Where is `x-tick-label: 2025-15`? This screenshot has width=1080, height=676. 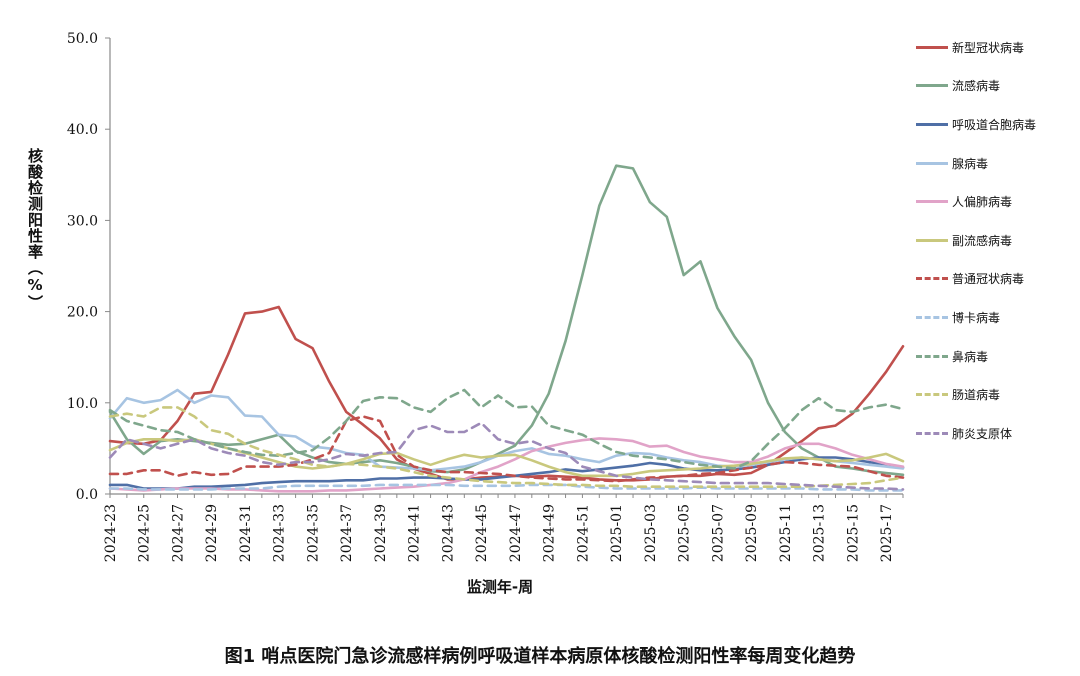 x-tick-label: 2025-15 is located at coordinates (853, 533).